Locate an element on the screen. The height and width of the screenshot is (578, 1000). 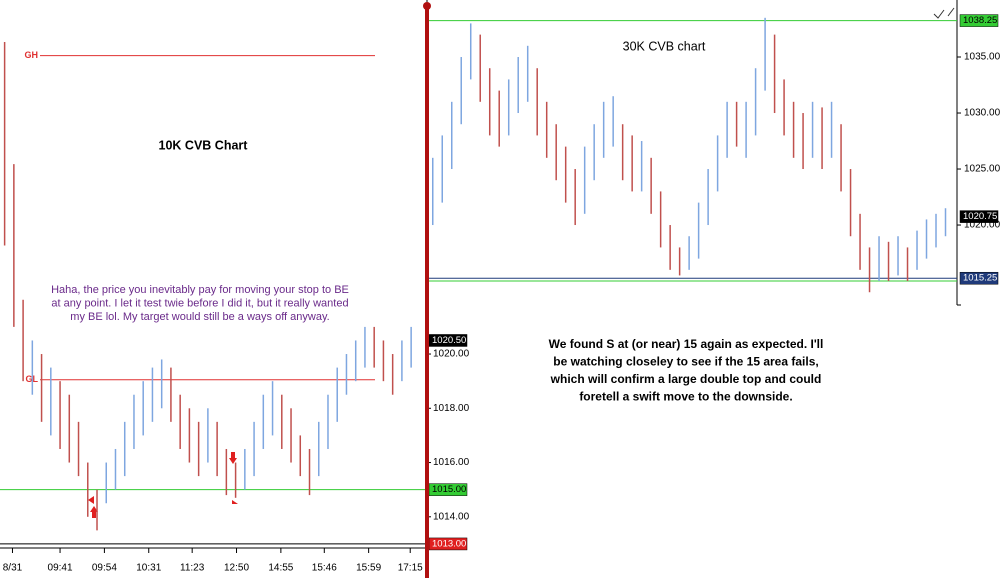
price-tag-label: 1020.75 is located at coordinates (980, 216).